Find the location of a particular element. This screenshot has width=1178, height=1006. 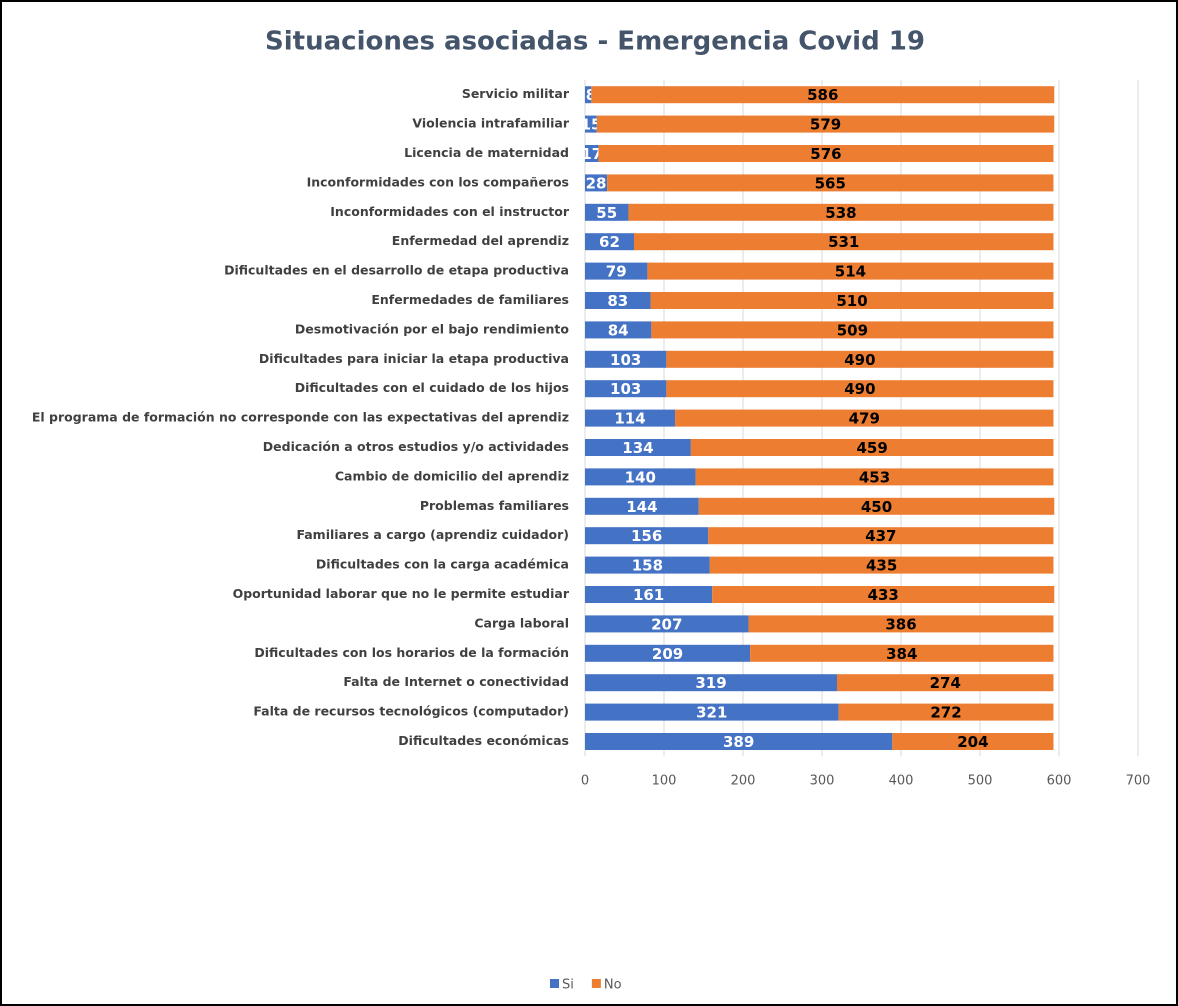

y-tick-label: Falta de Internet o conectividad is located at coordinates (456, 681).